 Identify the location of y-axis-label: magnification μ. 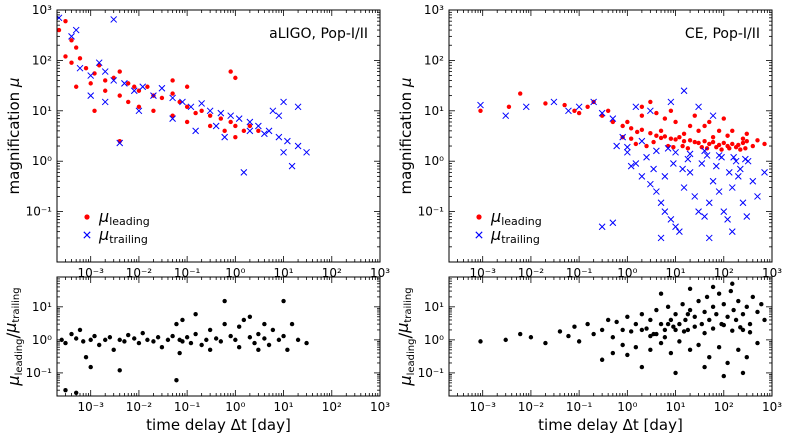
(406, 136).